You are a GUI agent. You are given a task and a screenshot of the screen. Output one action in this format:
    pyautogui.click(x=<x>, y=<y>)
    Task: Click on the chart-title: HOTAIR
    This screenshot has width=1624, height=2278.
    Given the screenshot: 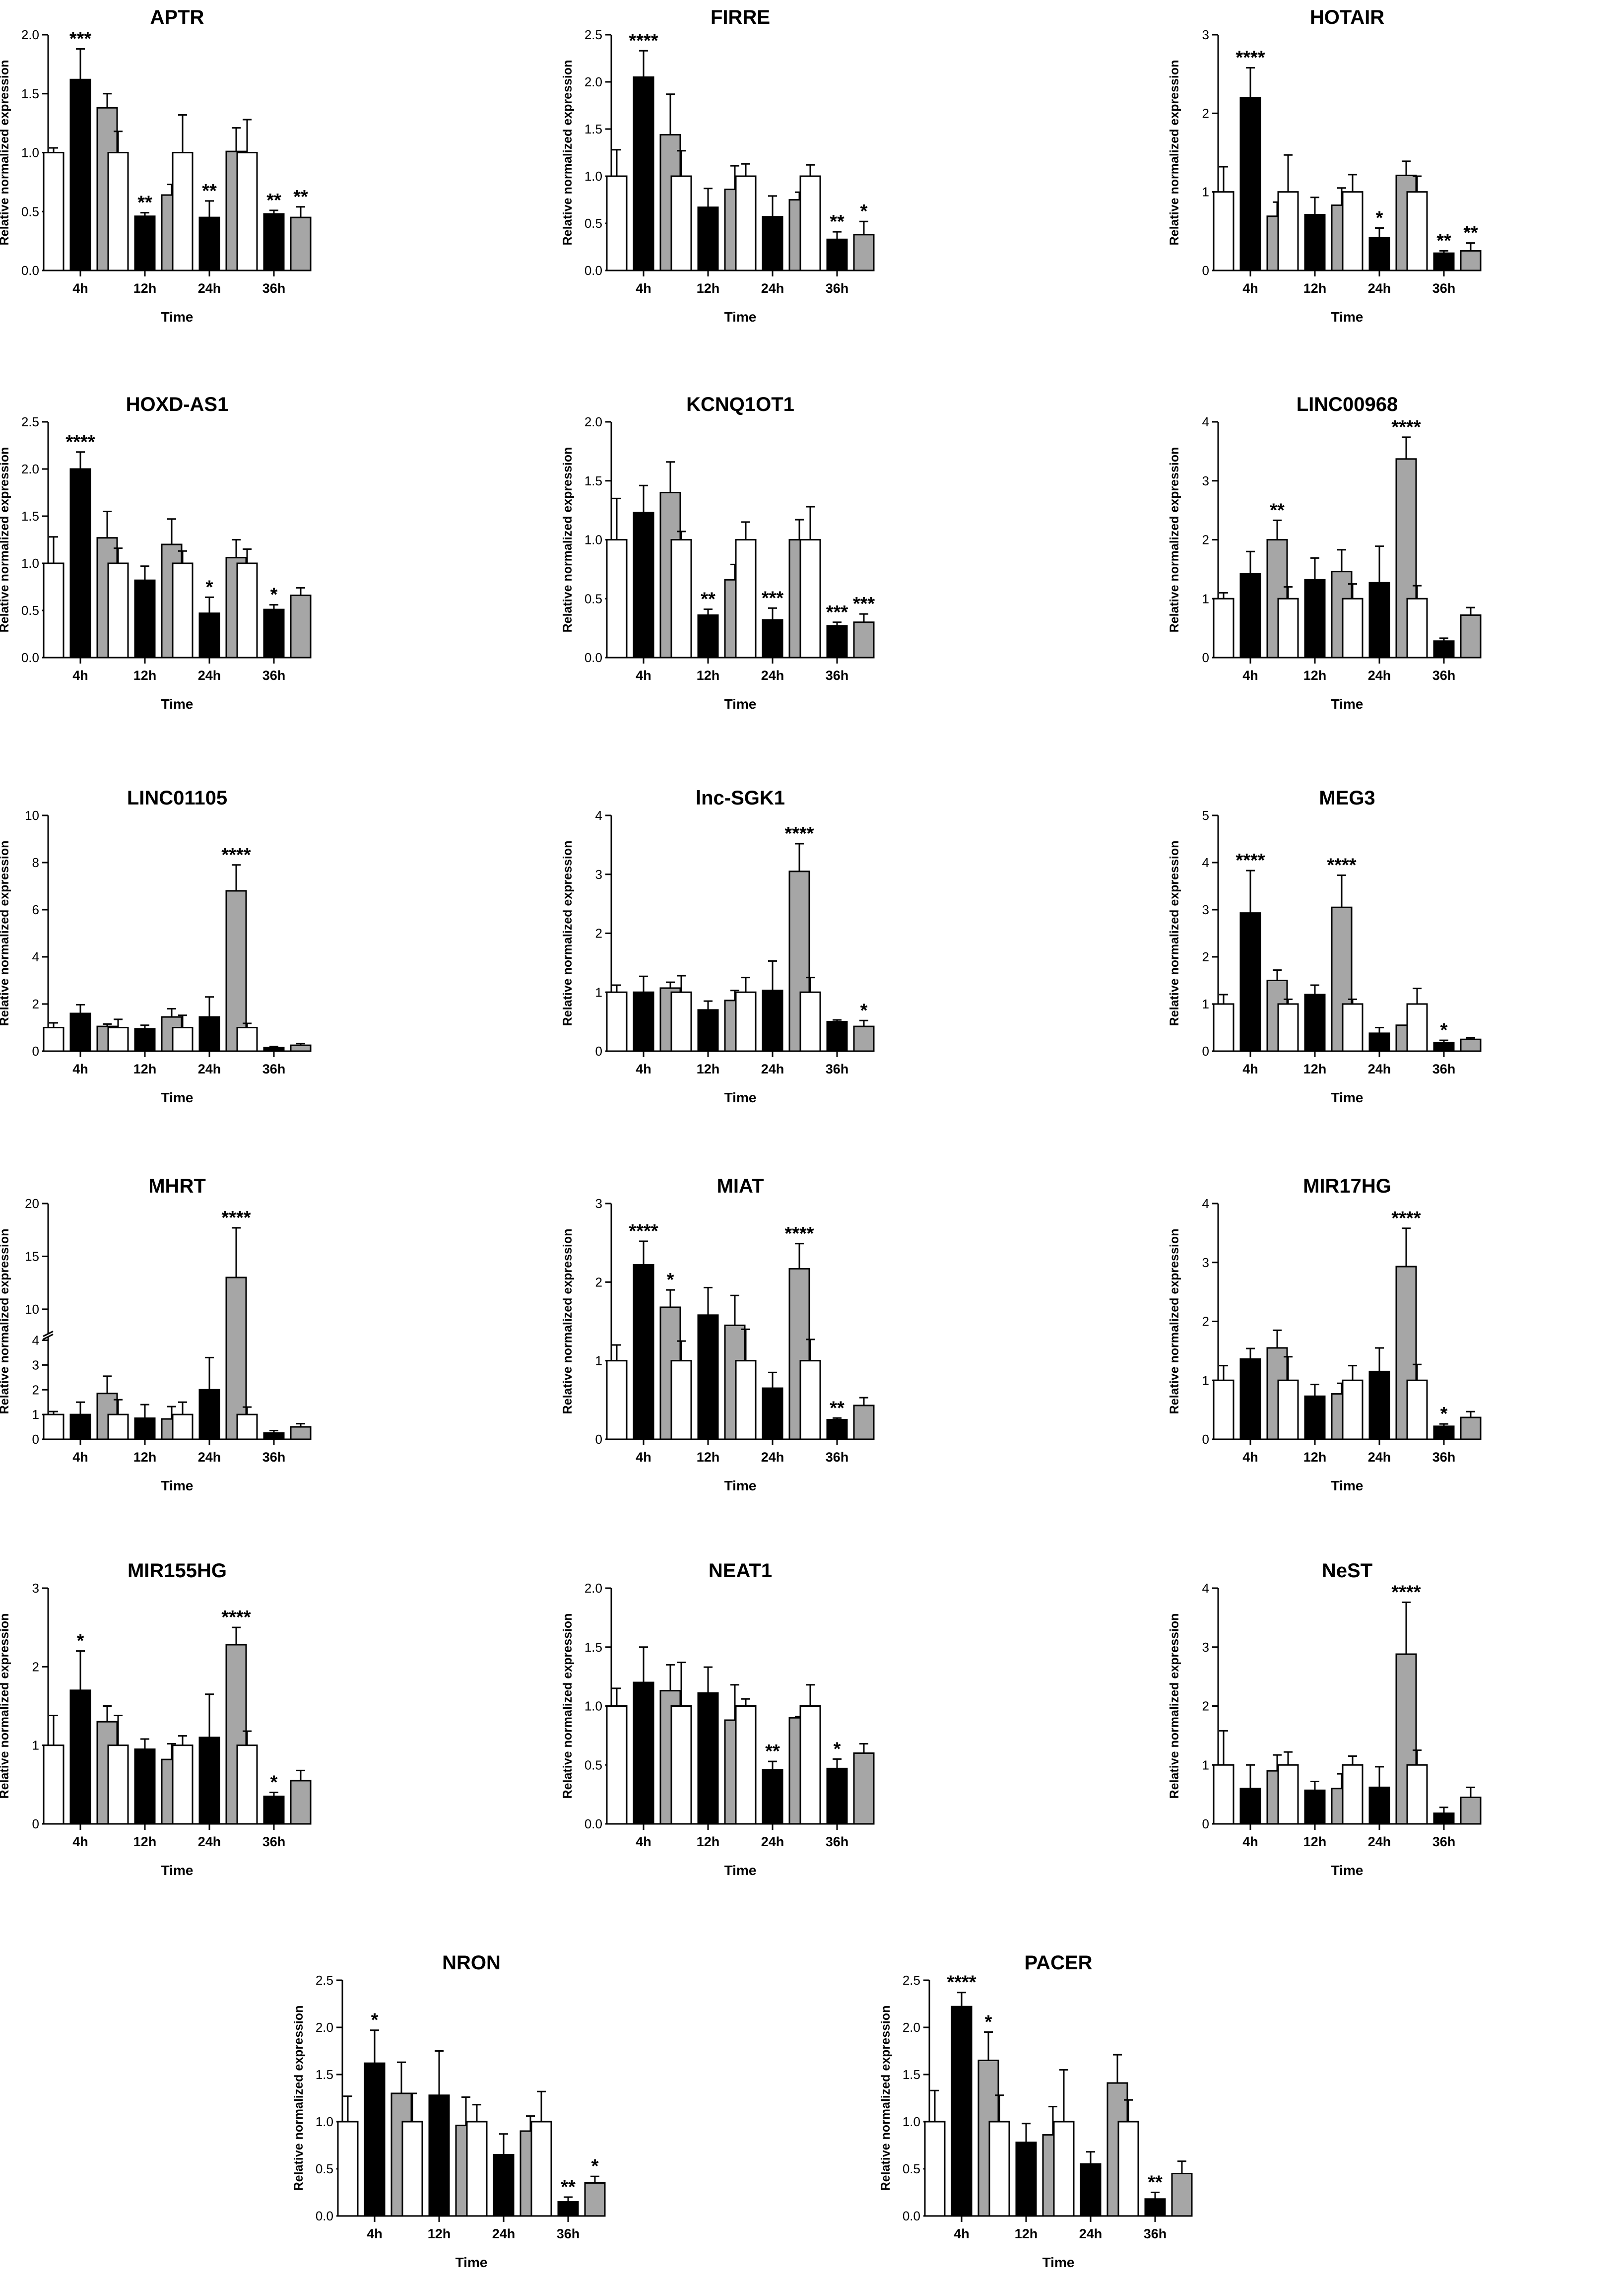 What is the action you would take?
    pyautogui.click(x=1347, y=17)
    